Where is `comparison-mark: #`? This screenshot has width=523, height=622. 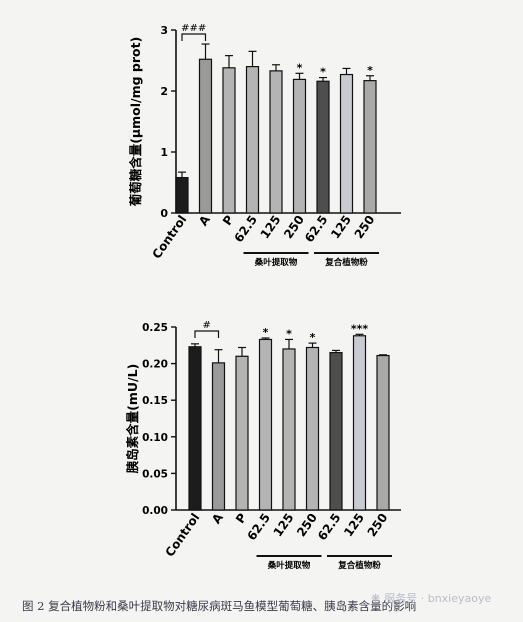
comparison-mark: # is located at coordinates (207, 325).